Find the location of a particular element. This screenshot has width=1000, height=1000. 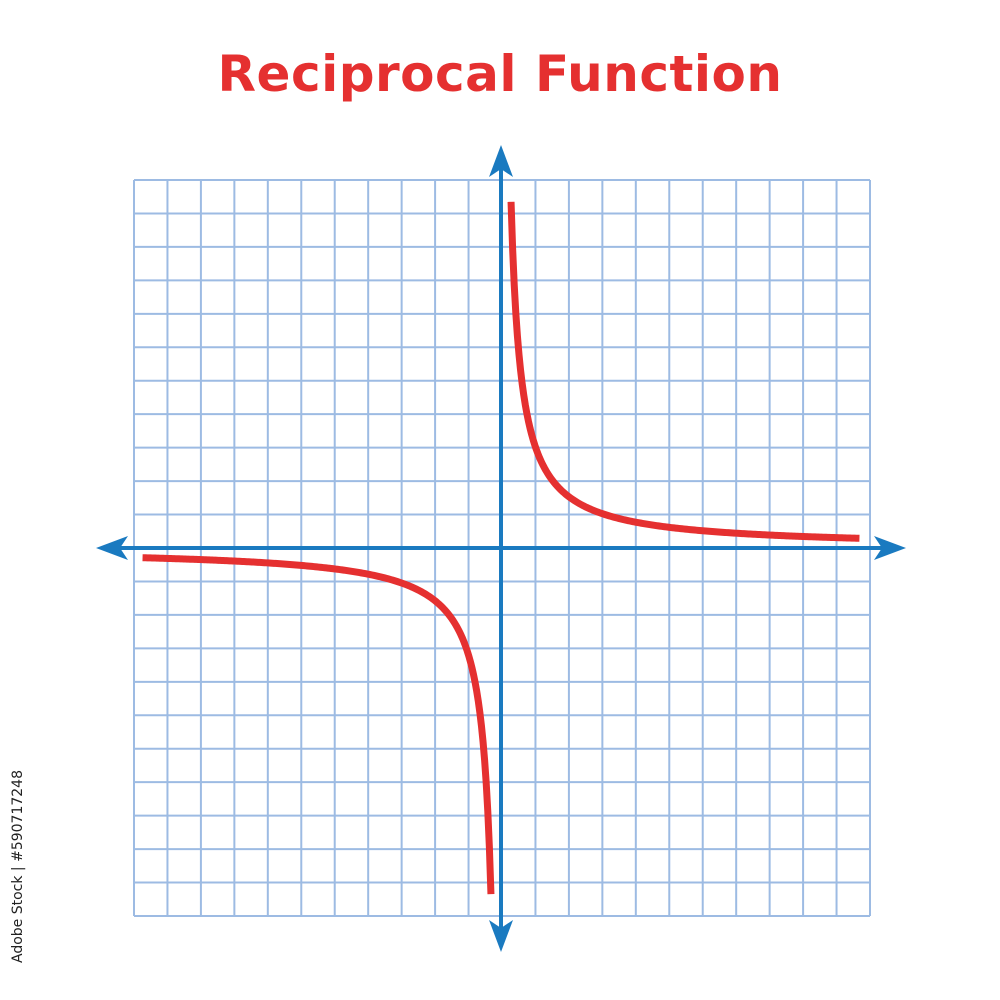

y-axis-arrow-top is located at coordinates (501, 161).